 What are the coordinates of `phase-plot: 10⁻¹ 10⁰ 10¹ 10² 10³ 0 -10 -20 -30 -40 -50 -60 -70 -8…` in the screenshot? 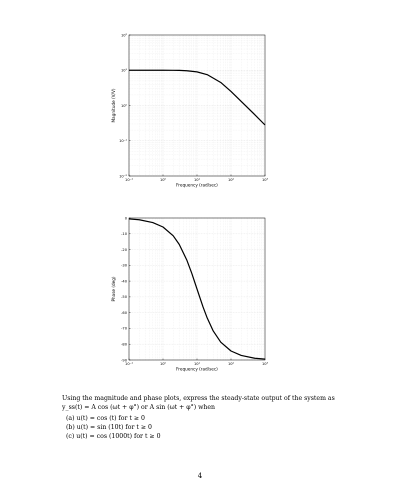 It's located at (190, 293).